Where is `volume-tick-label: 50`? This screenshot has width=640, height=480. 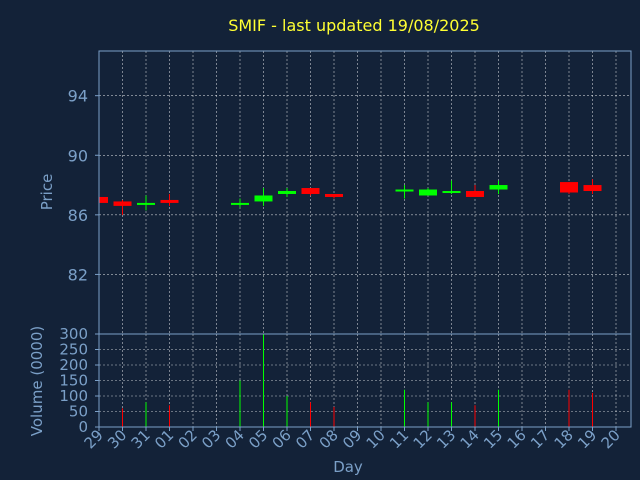 volume-tick-label: 50 is located at coordinates (78, 412).